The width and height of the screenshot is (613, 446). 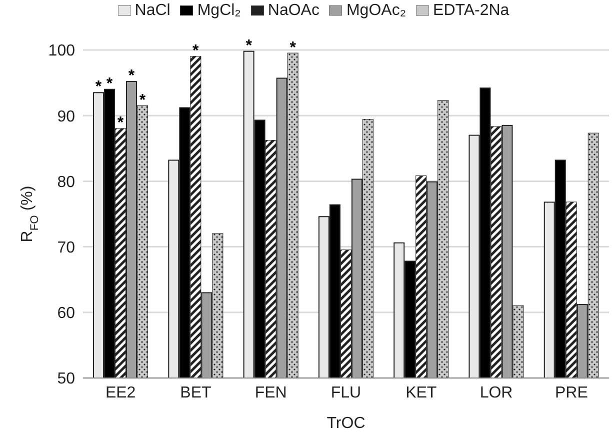 What do you see at coordinates (62, 51) in the screenshot?
I see `y-tick-label: 100` at bounding box center [62, 51].